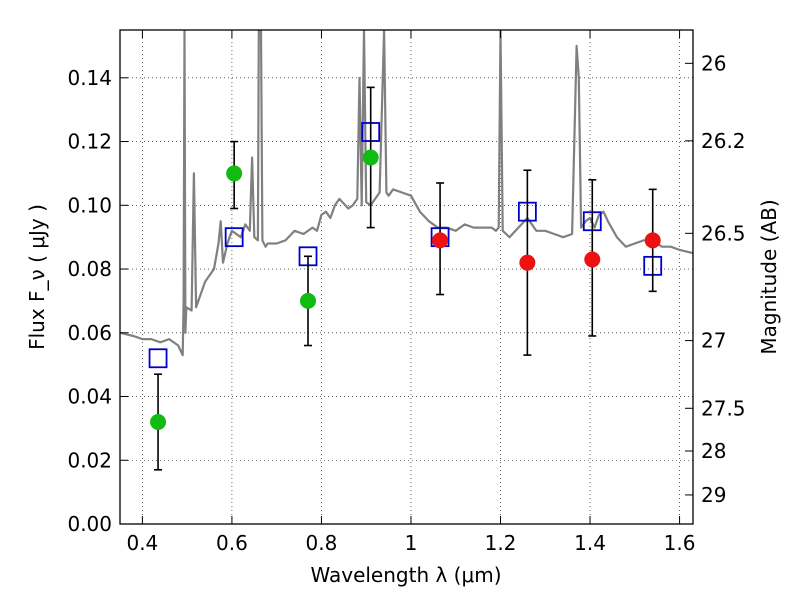 This screenshot has height=600, width=800. Describe the element at coordinates (232, 543) in the screenshot. I see `x-tick-label: 0.6` at that location.